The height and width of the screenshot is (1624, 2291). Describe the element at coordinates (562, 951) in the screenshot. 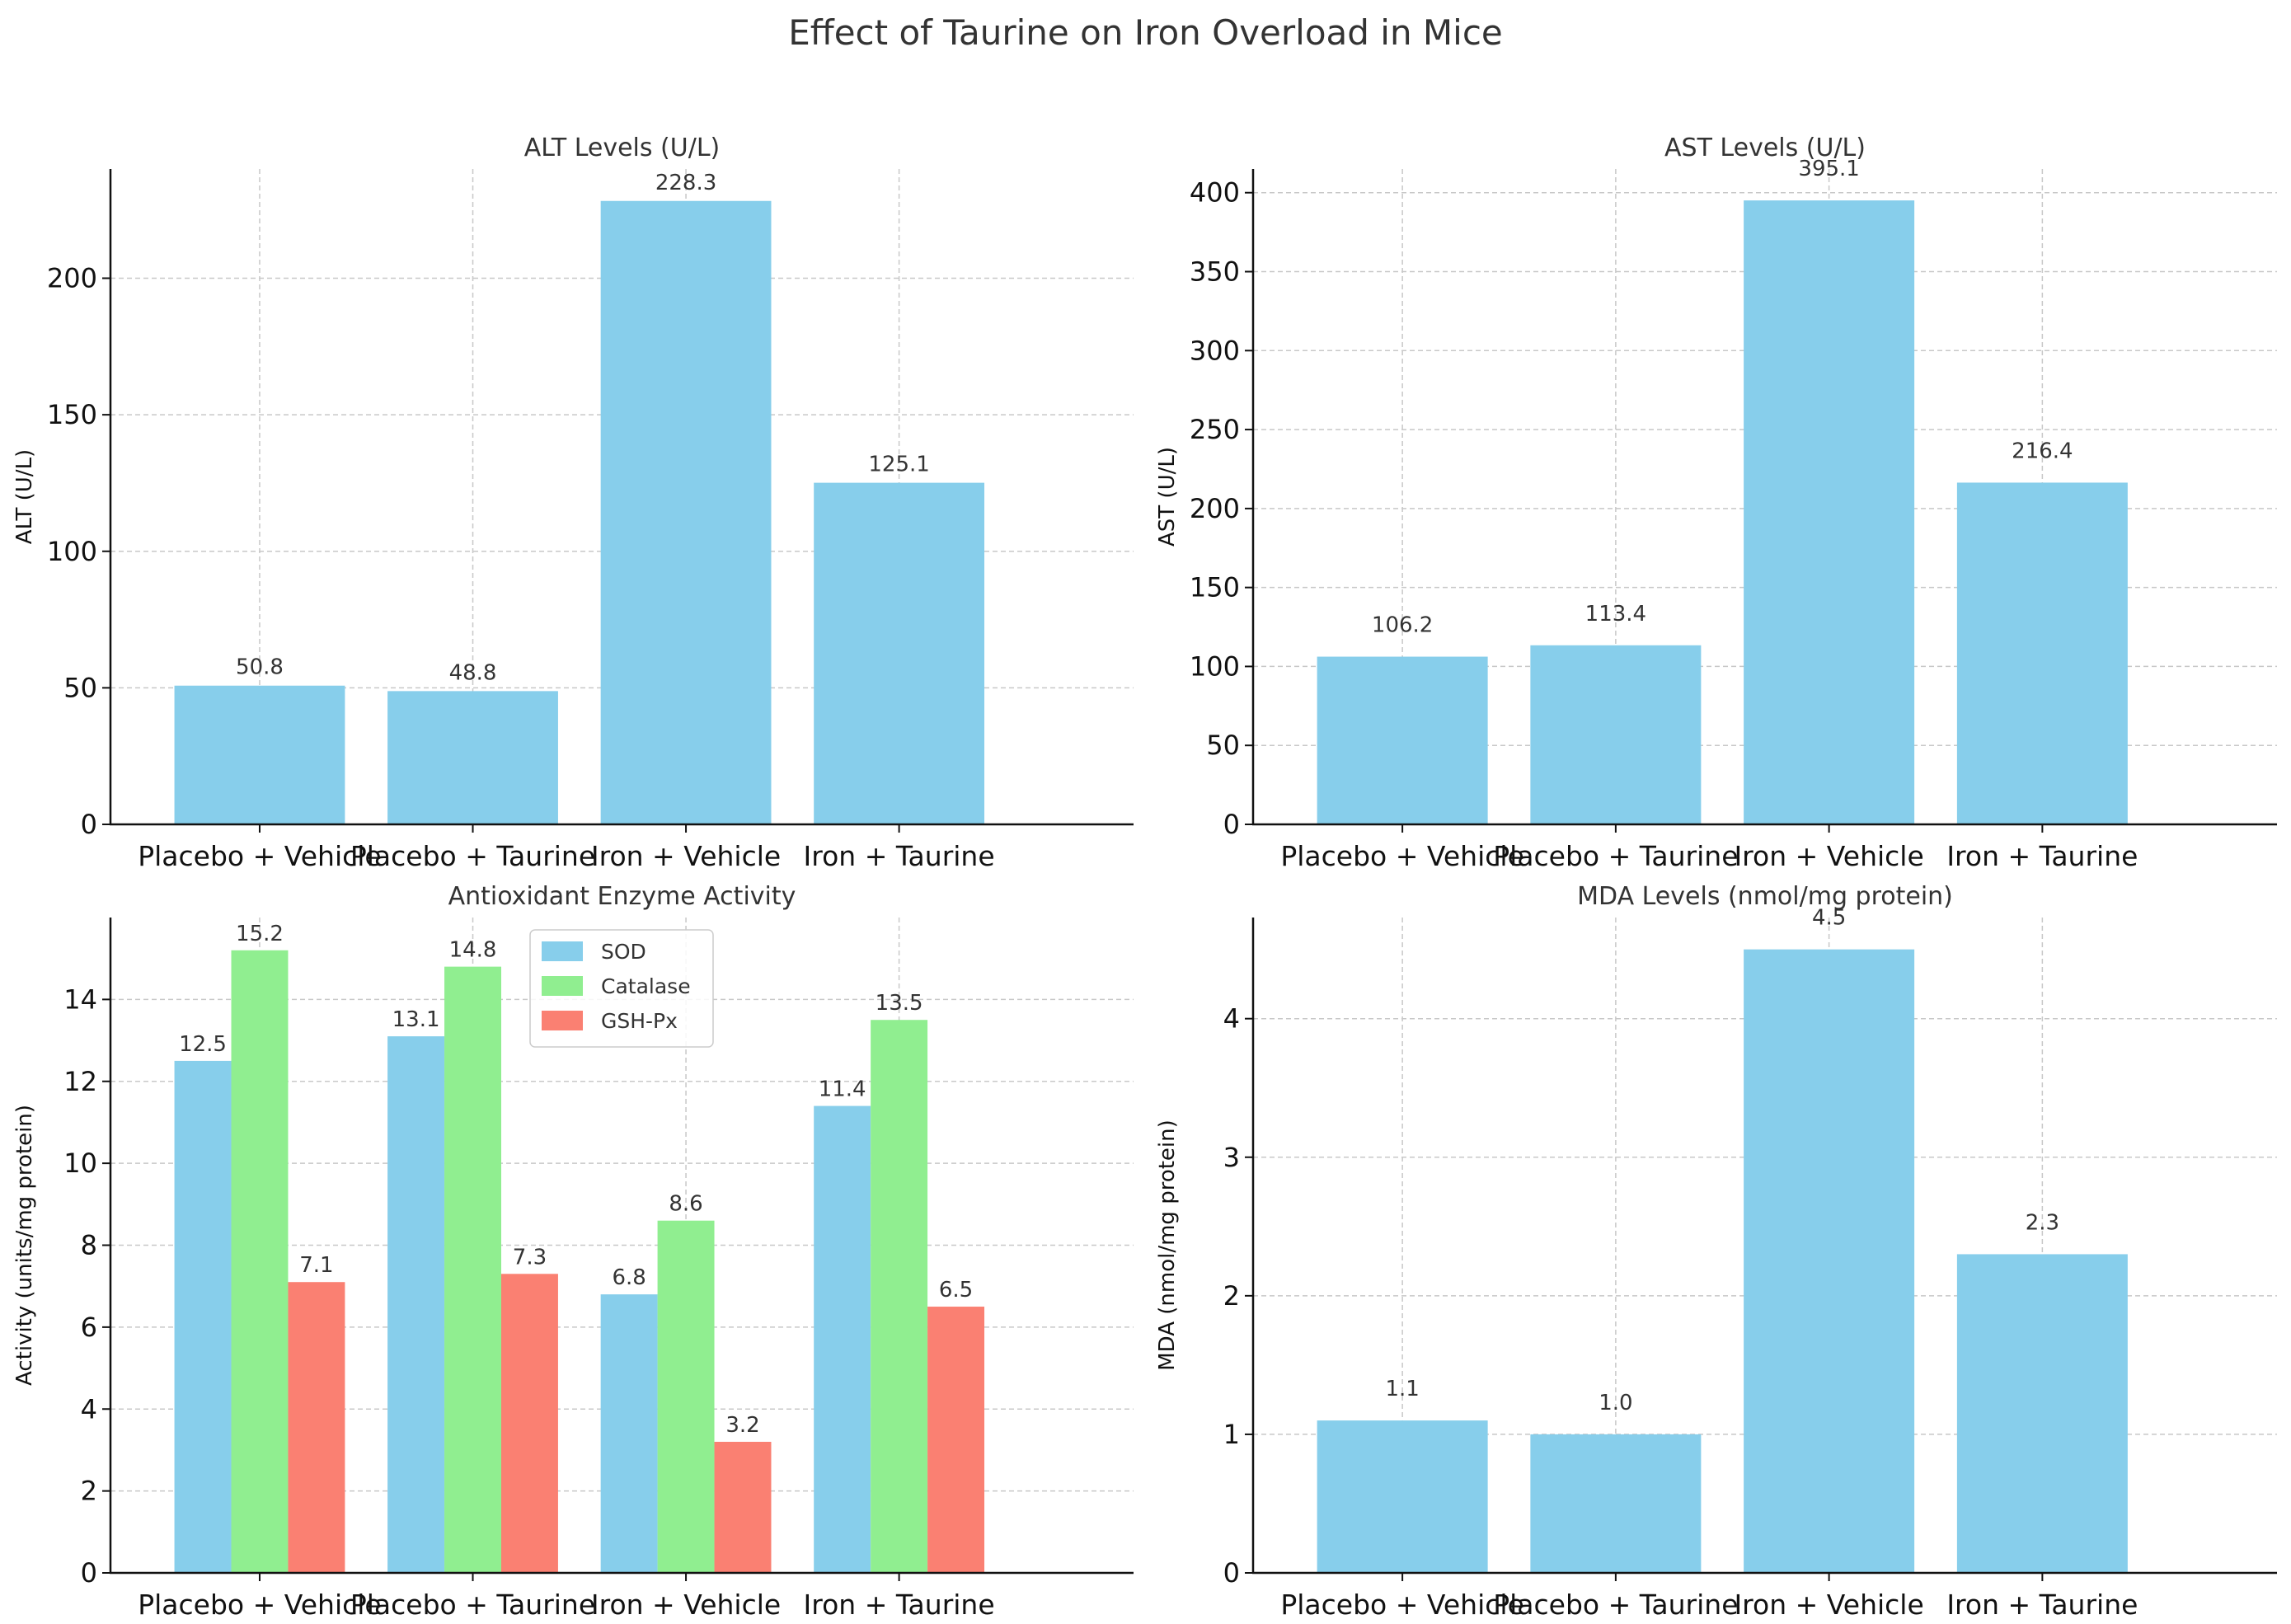

I see `legend-swatch-sod` at that location.